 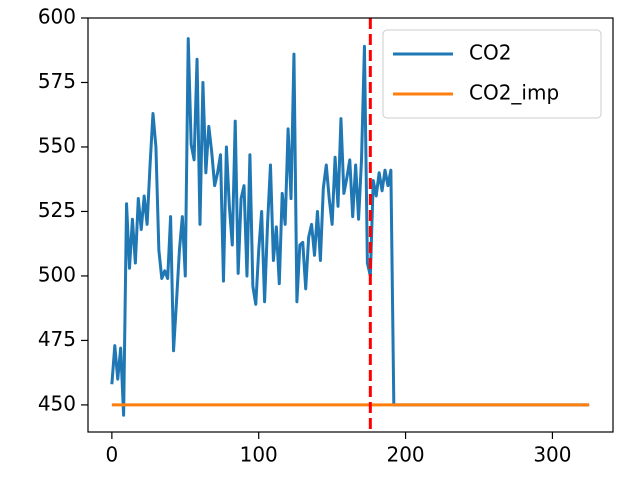 What do you see at coordinates (111, 455) in the screenshot?
I see `x-tick-label: 0` at bounding box center [111, 455].